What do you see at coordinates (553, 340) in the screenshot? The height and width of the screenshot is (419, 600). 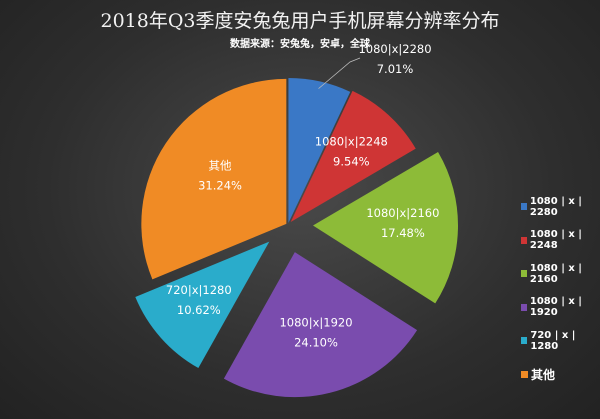 I see `legend-label: 720 | x | 1280` at bounding box center [553, 340].